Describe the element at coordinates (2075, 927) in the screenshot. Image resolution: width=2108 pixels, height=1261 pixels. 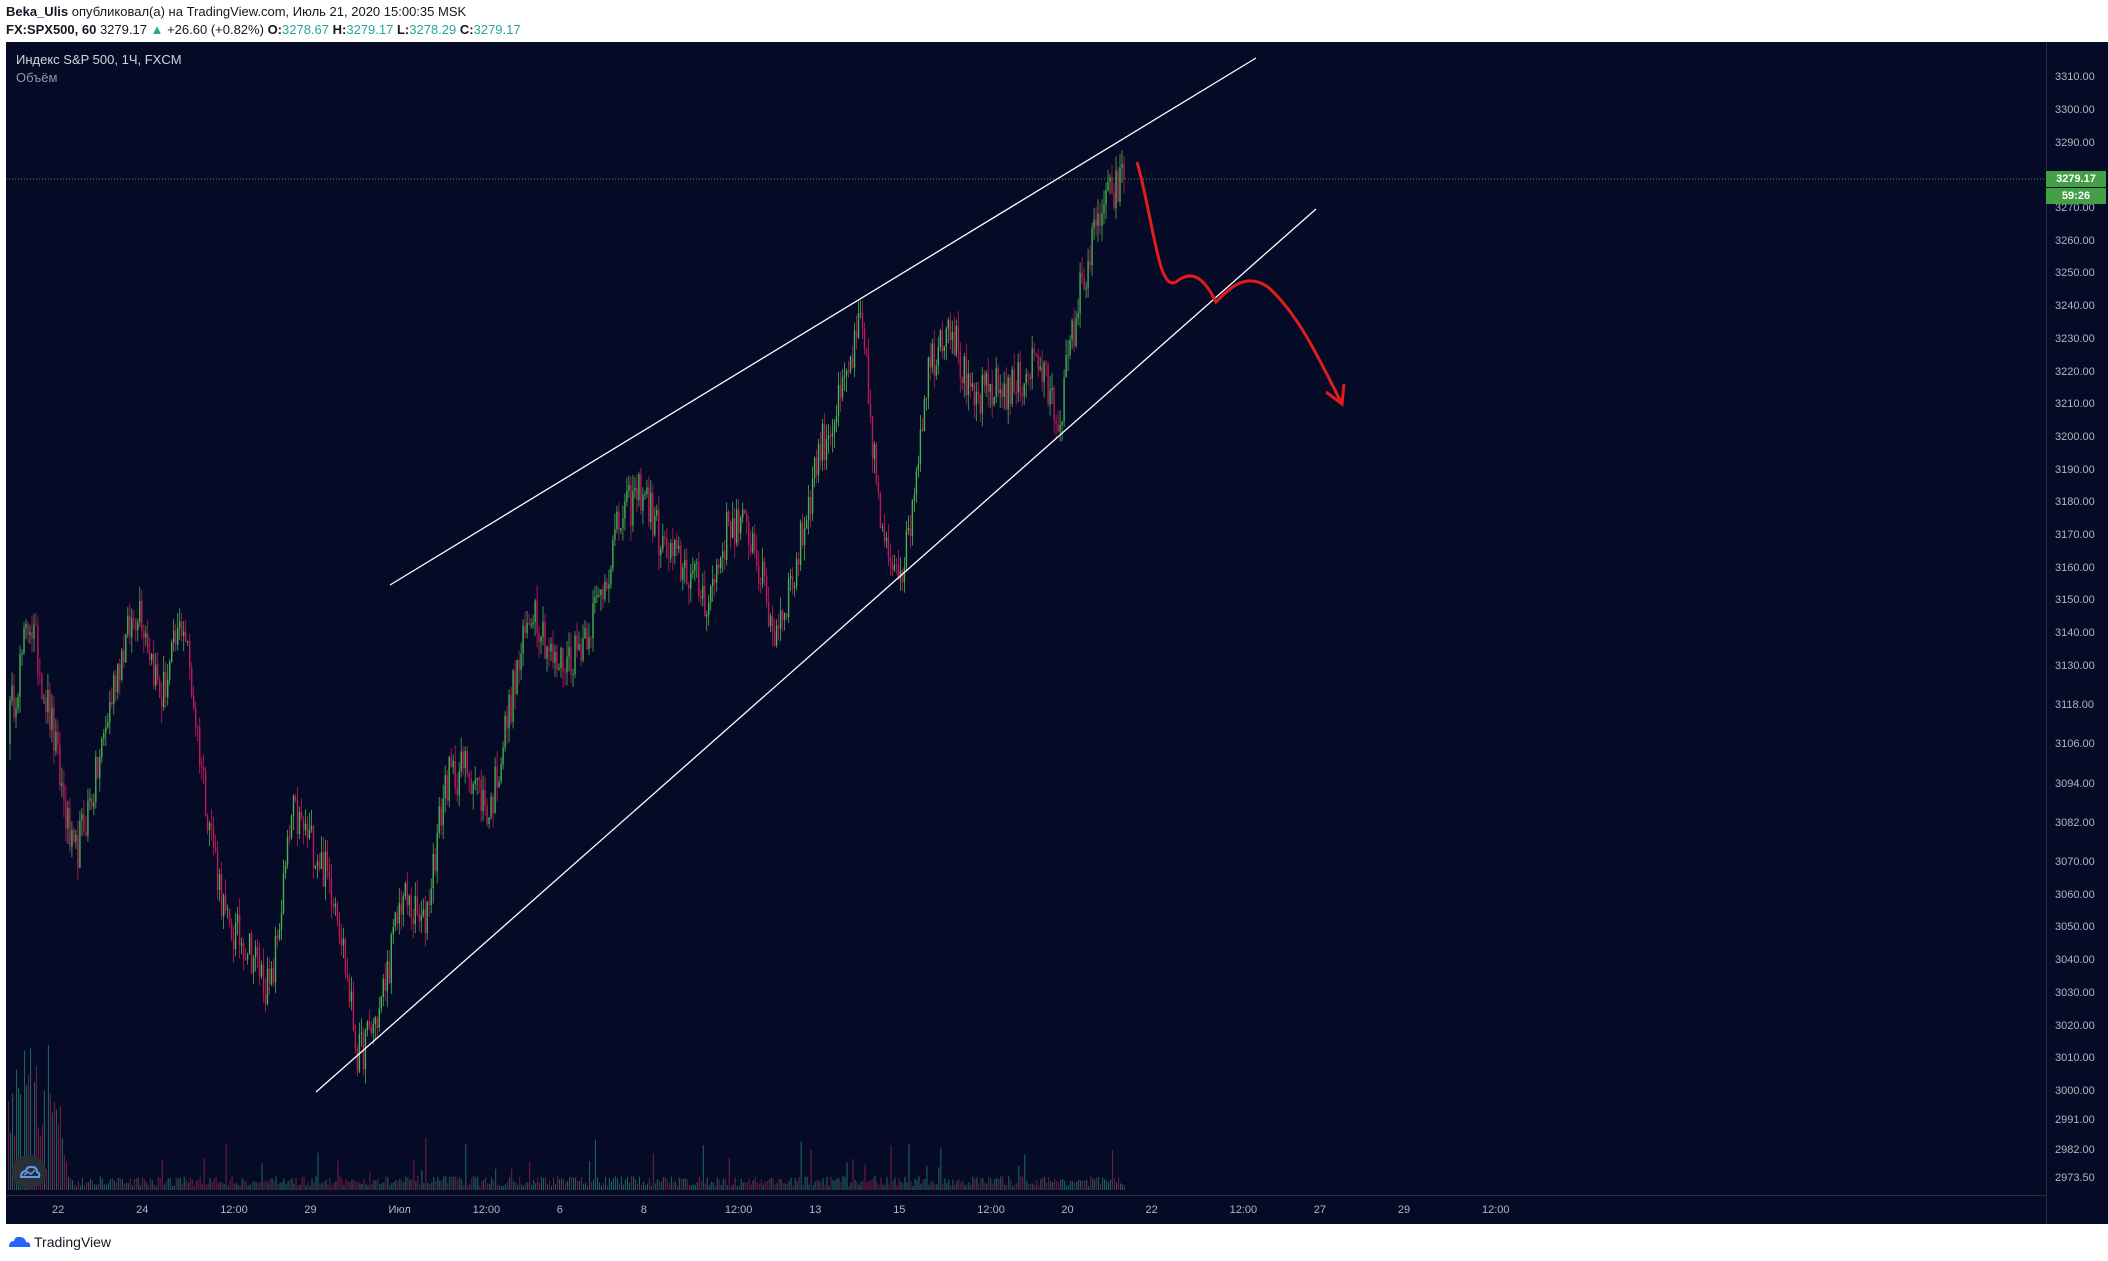
I see `price-tick-label: 3050.00` at that location.